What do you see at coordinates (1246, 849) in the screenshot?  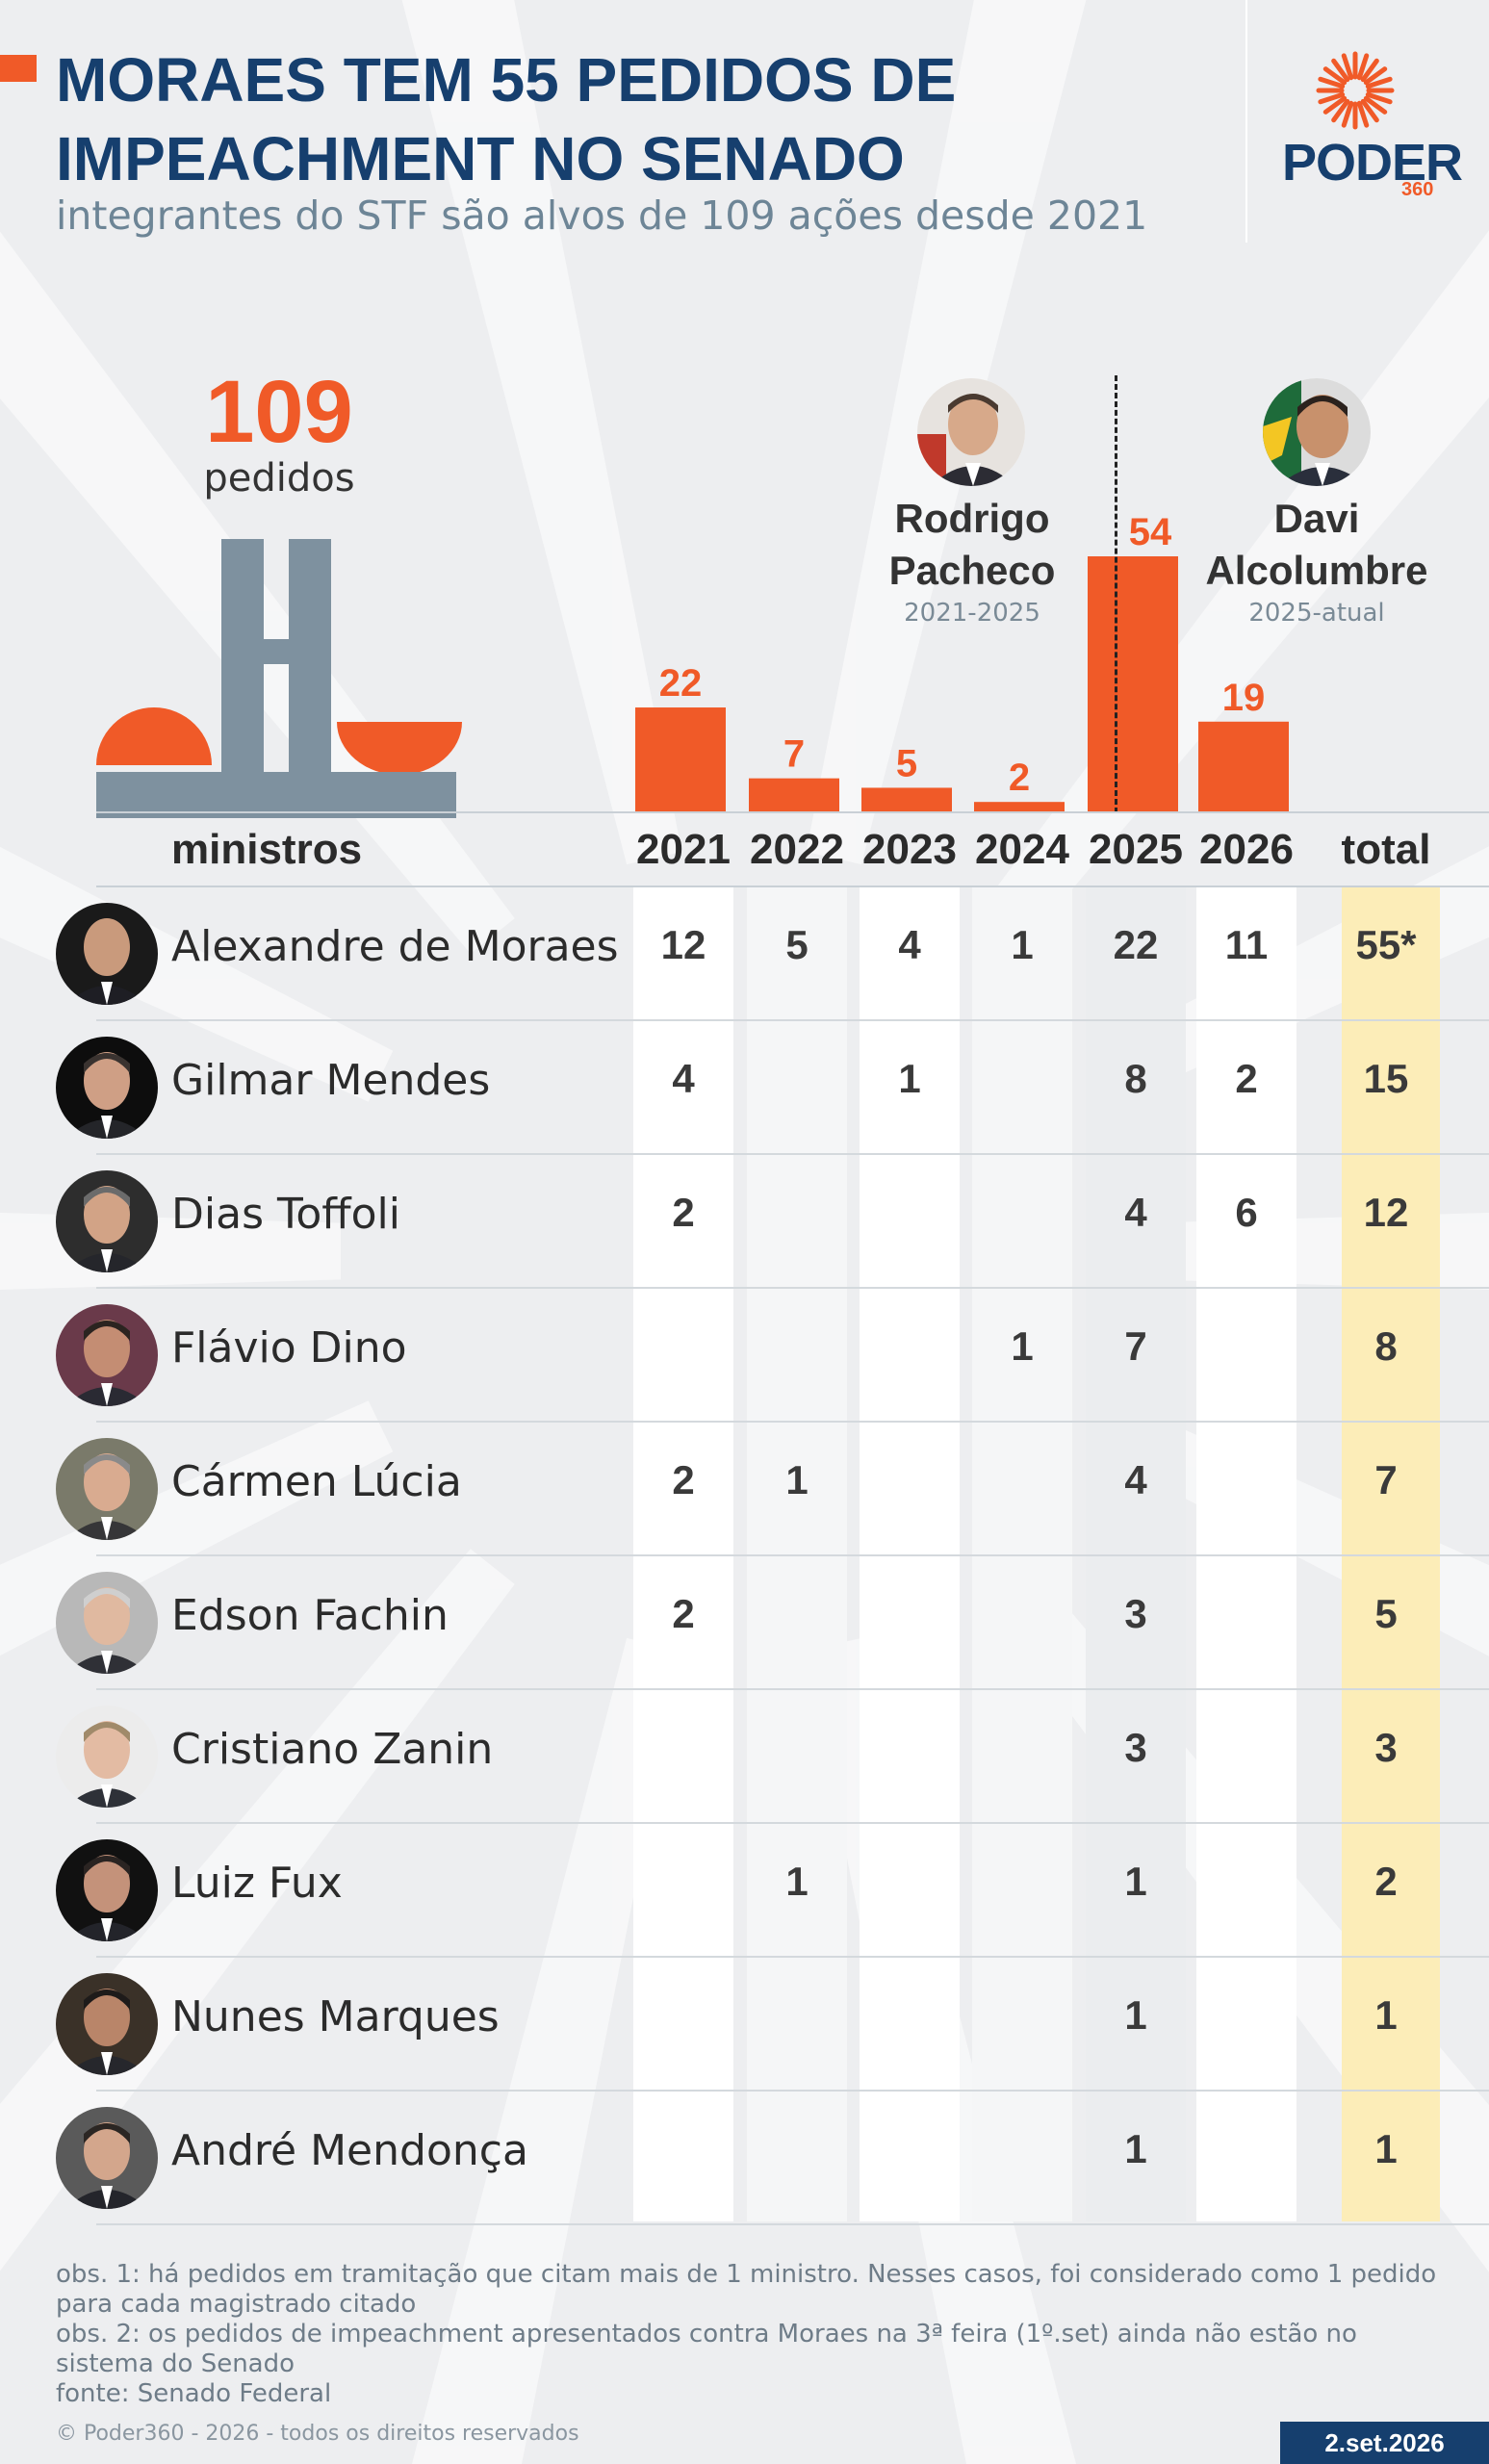 I see `header-year-2026: 2026` at bounding box center [1246, 849].